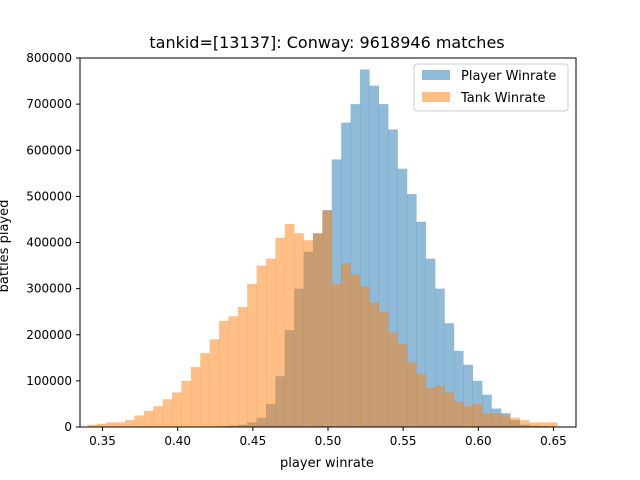 This screenshot has height=480, width=640. What do you see at coordinates (436, 75) in the screenshot?
I see `legend-swatch-player-winrate` at bounding box center [436, 75].